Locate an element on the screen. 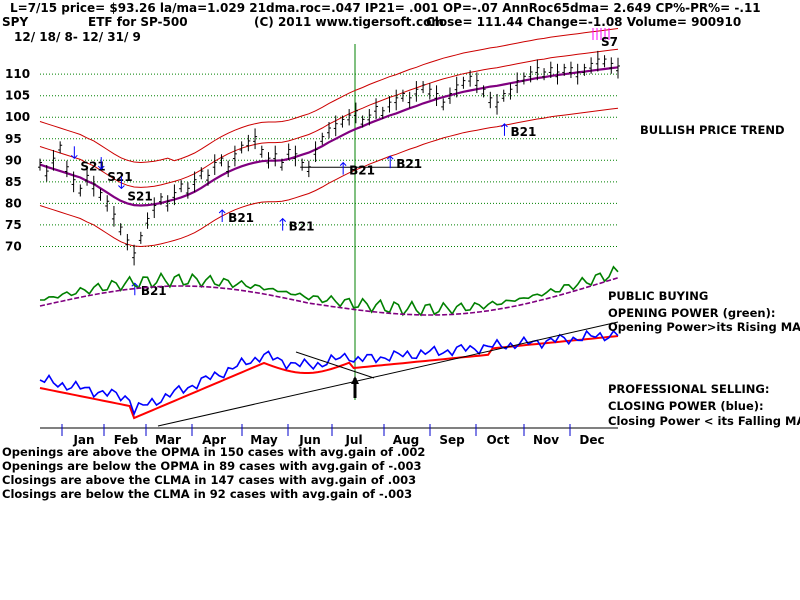 This screenshot has width=800, height=600. date-range: 12/ 18/ 8- 12/ 31/ 9 is located at coordinates (77, 37).